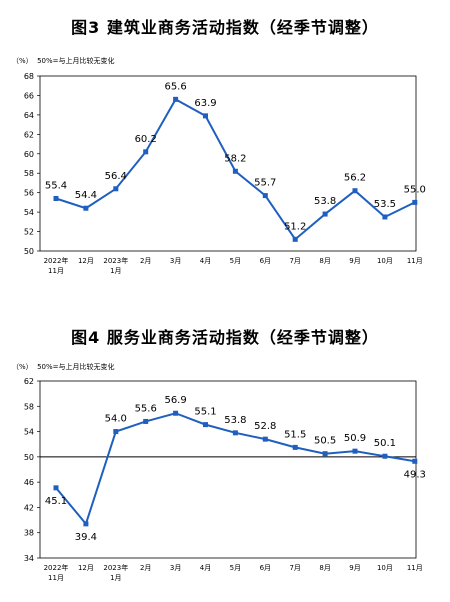  I want to click on data-label: 51.5, so click(295, 434).